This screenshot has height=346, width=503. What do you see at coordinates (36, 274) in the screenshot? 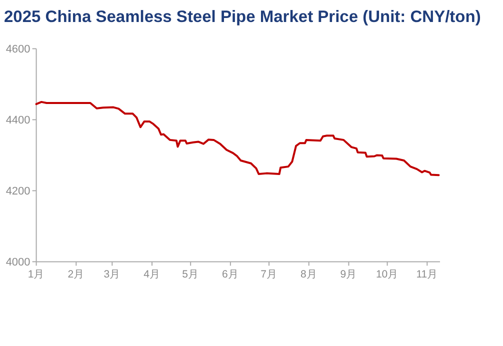
I see `x-tick-label: 1月` at bounding box center [36, 274].